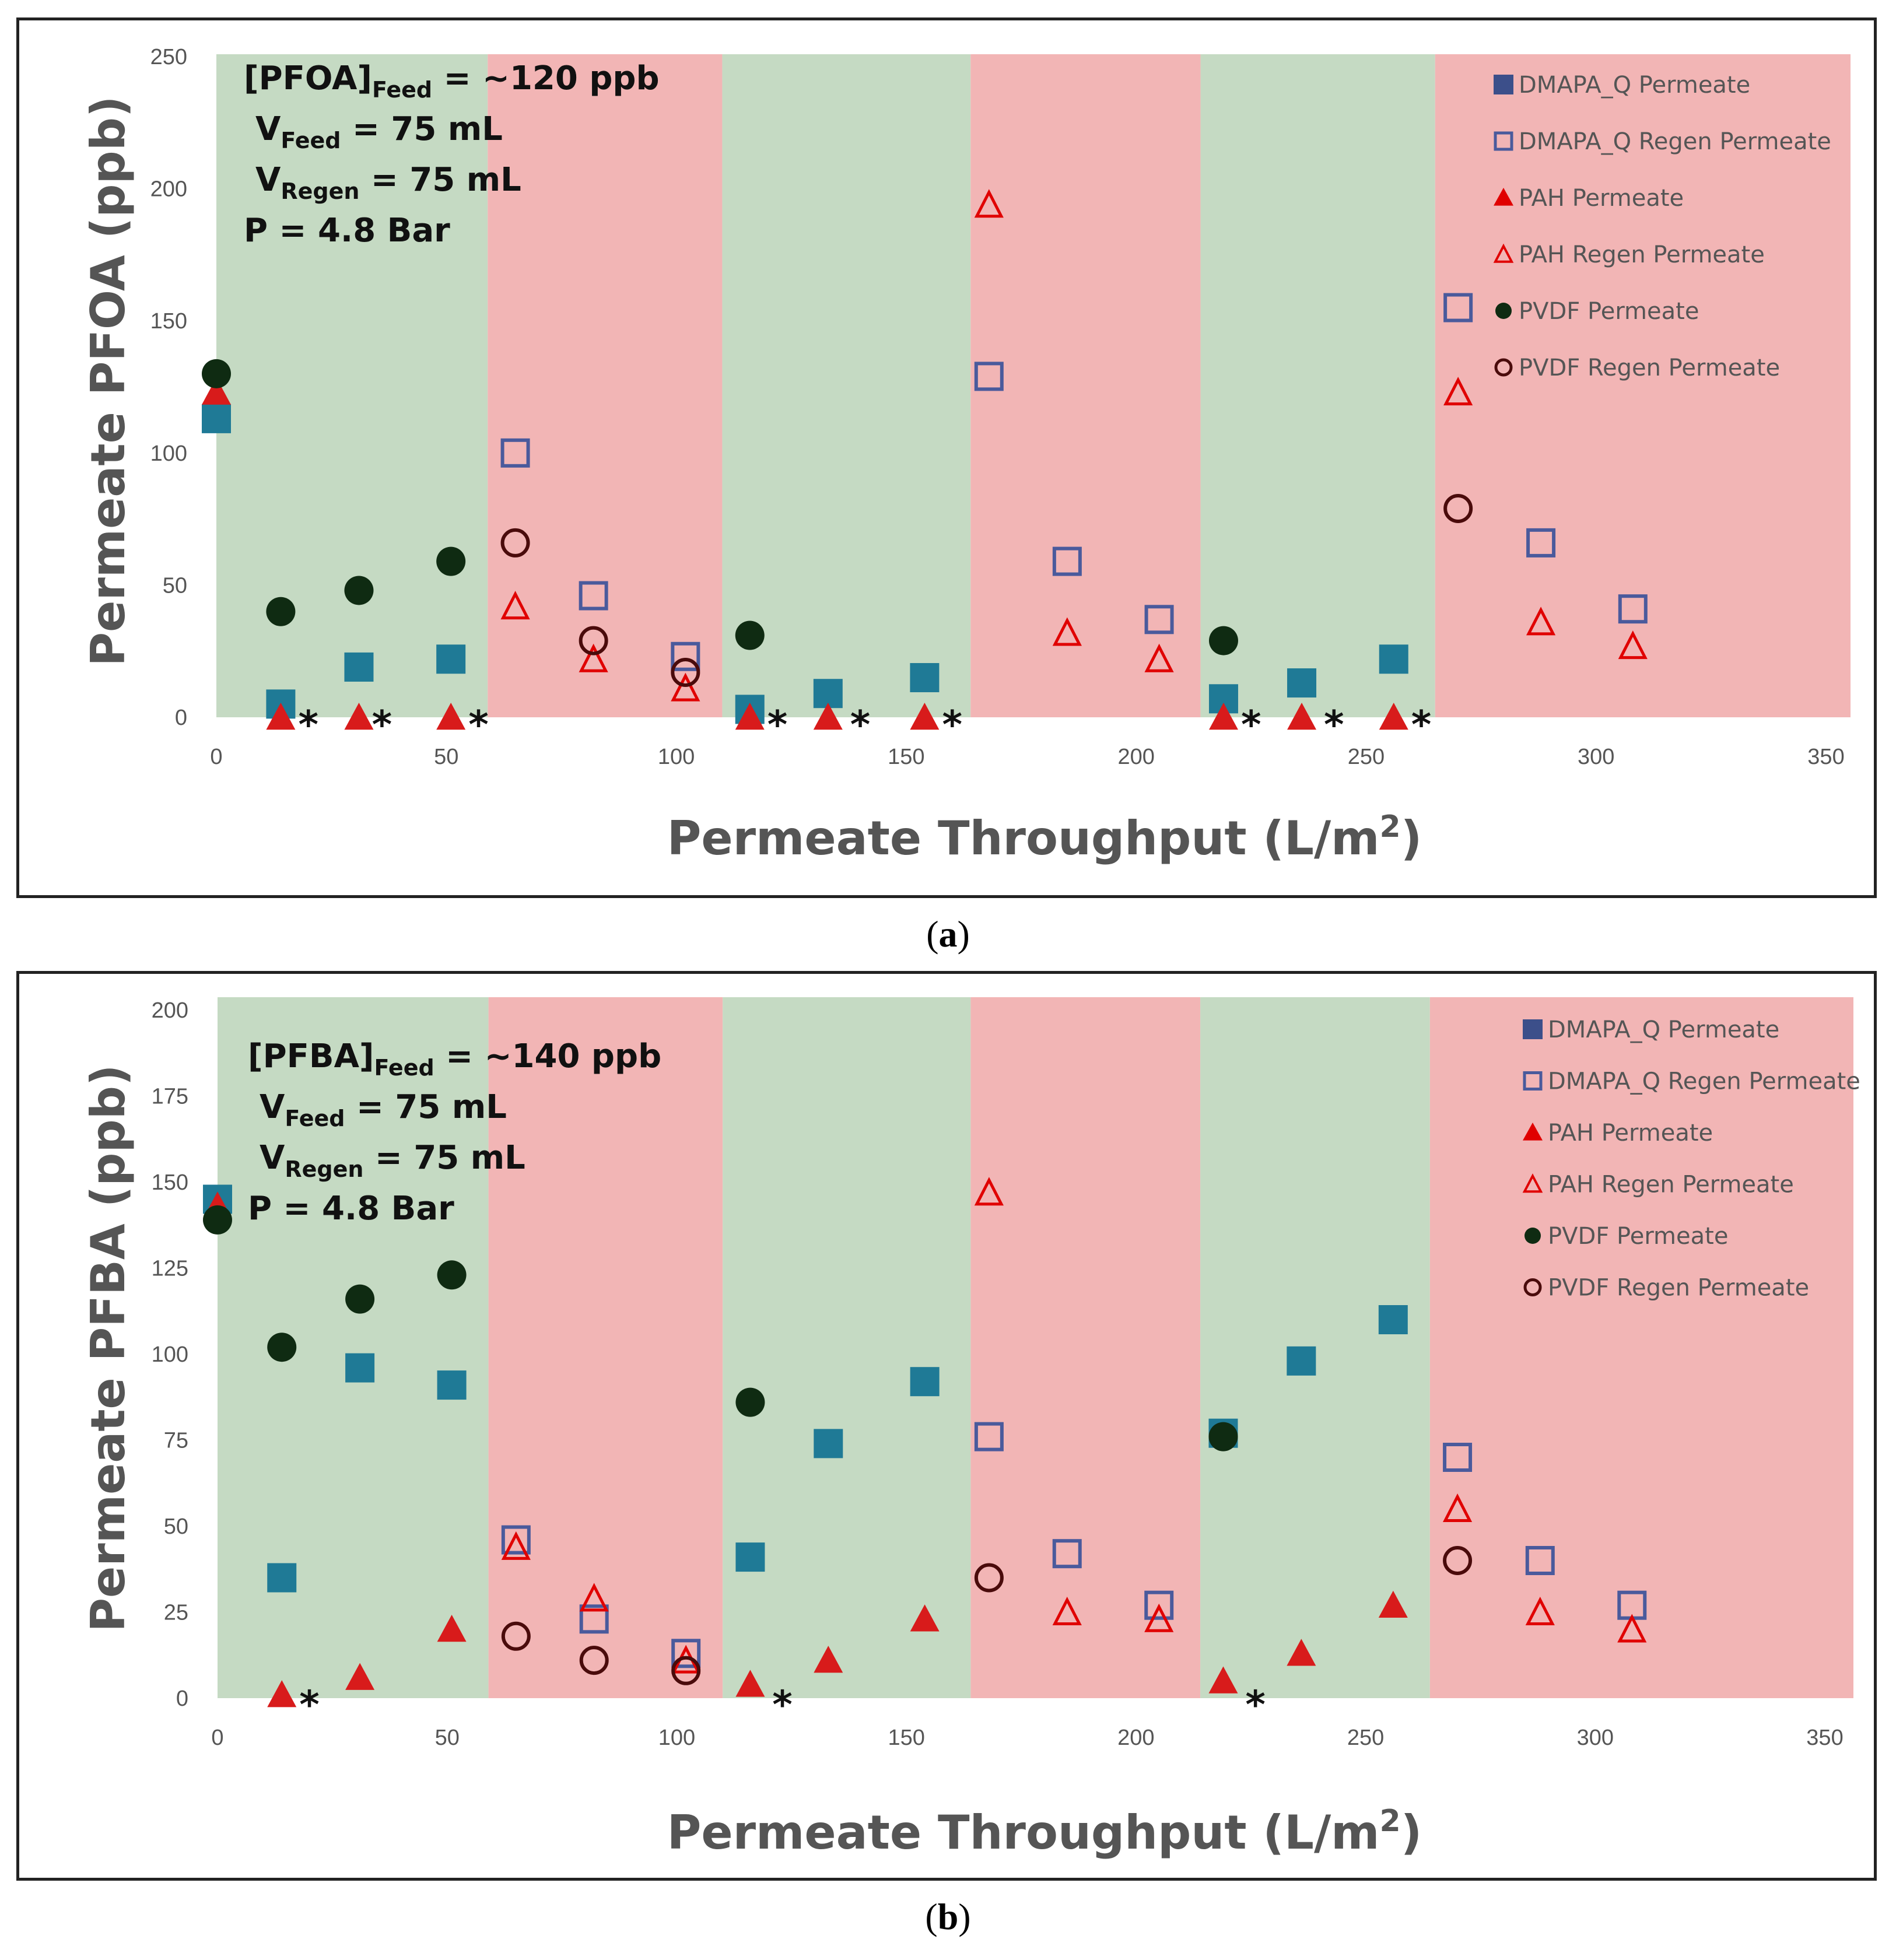  Describe the element at coordinates (1663, 1029) in the screenshot. I see `legend-label: DMAPA_Q Permeate` at that location.